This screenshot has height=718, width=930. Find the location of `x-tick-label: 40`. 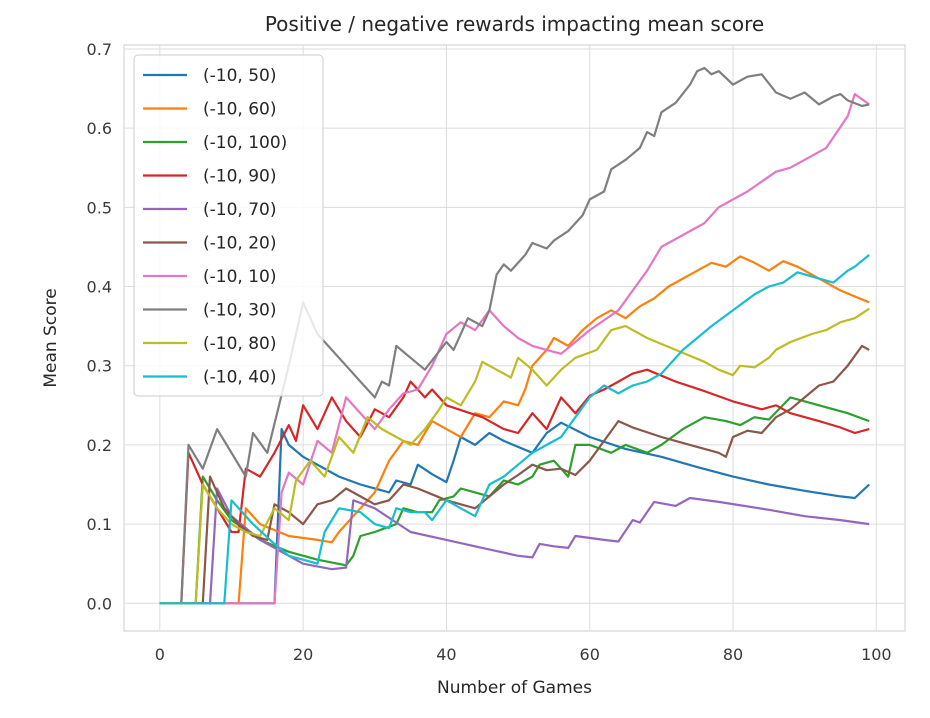

x-tick-label: 40 is located at coordinates (446, 654).